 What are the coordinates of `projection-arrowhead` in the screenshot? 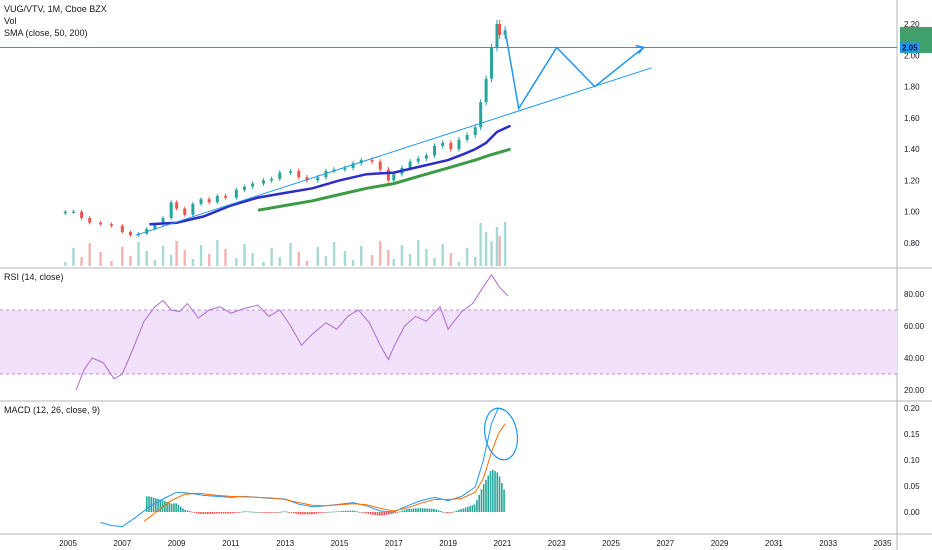 It's located at (640, 49).